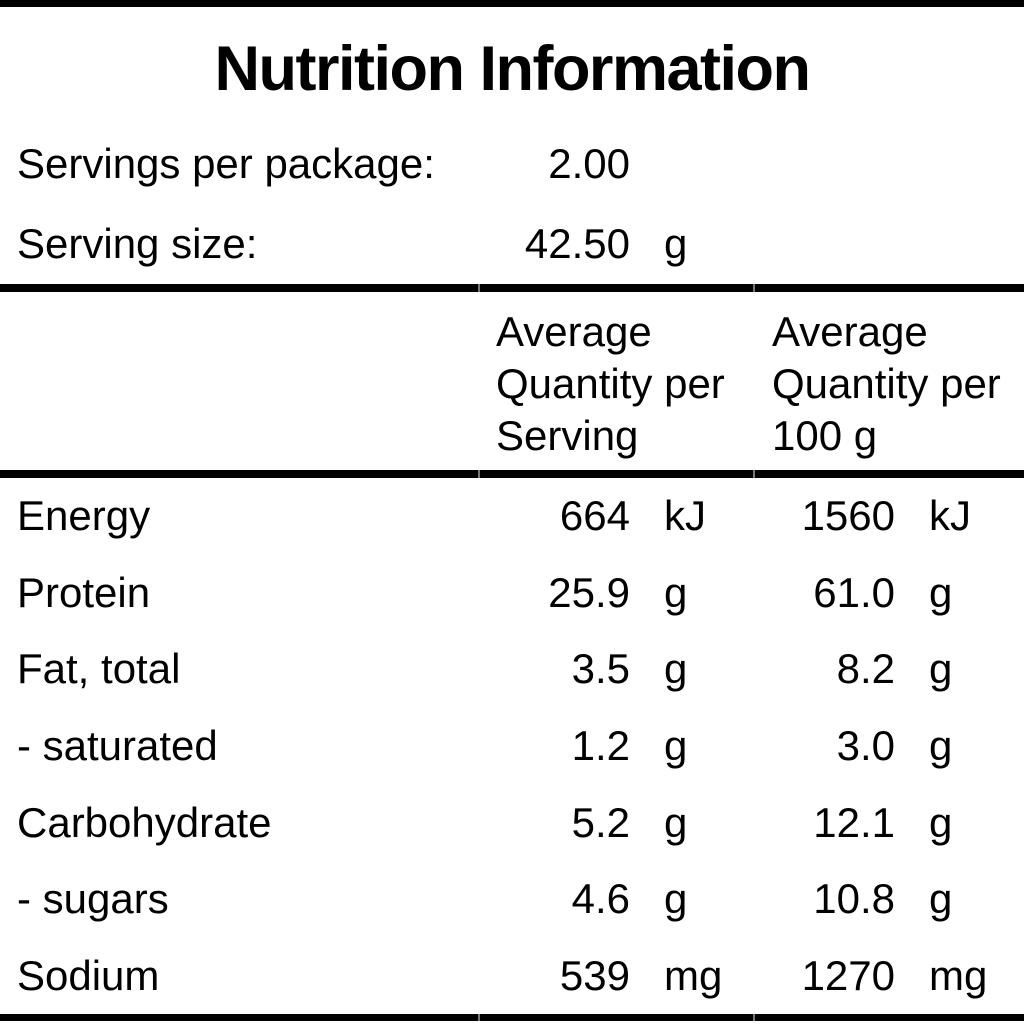 This screenshot has height=1024, width=1024. Describe the element at coordinates (865, 746) in the screenshot. I see `per-100g-value: 3.0` at that location.